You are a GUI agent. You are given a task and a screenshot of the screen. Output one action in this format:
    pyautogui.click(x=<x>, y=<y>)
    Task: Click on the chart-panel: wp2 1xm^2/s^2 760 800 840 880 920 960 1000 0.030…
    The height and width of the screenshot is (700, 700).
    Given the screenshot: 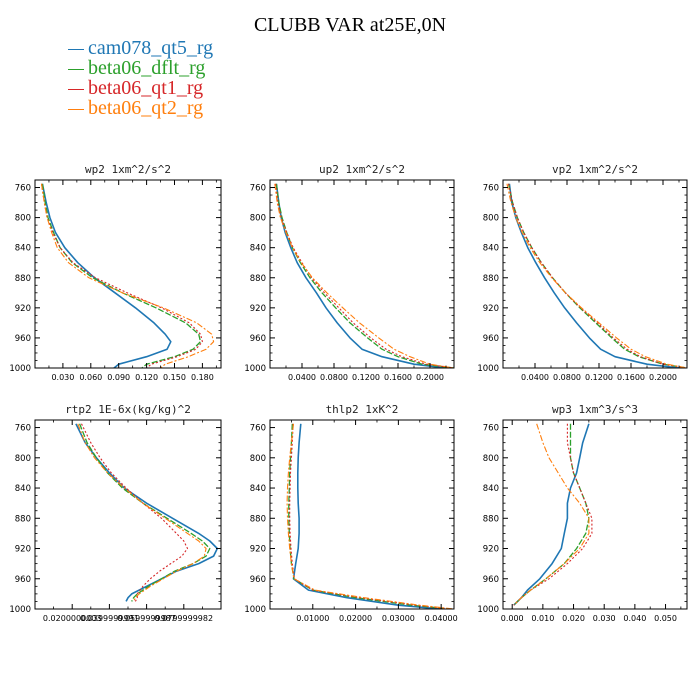 What is the action you would take?
    pyautogui.click(x=115, y=272)
    